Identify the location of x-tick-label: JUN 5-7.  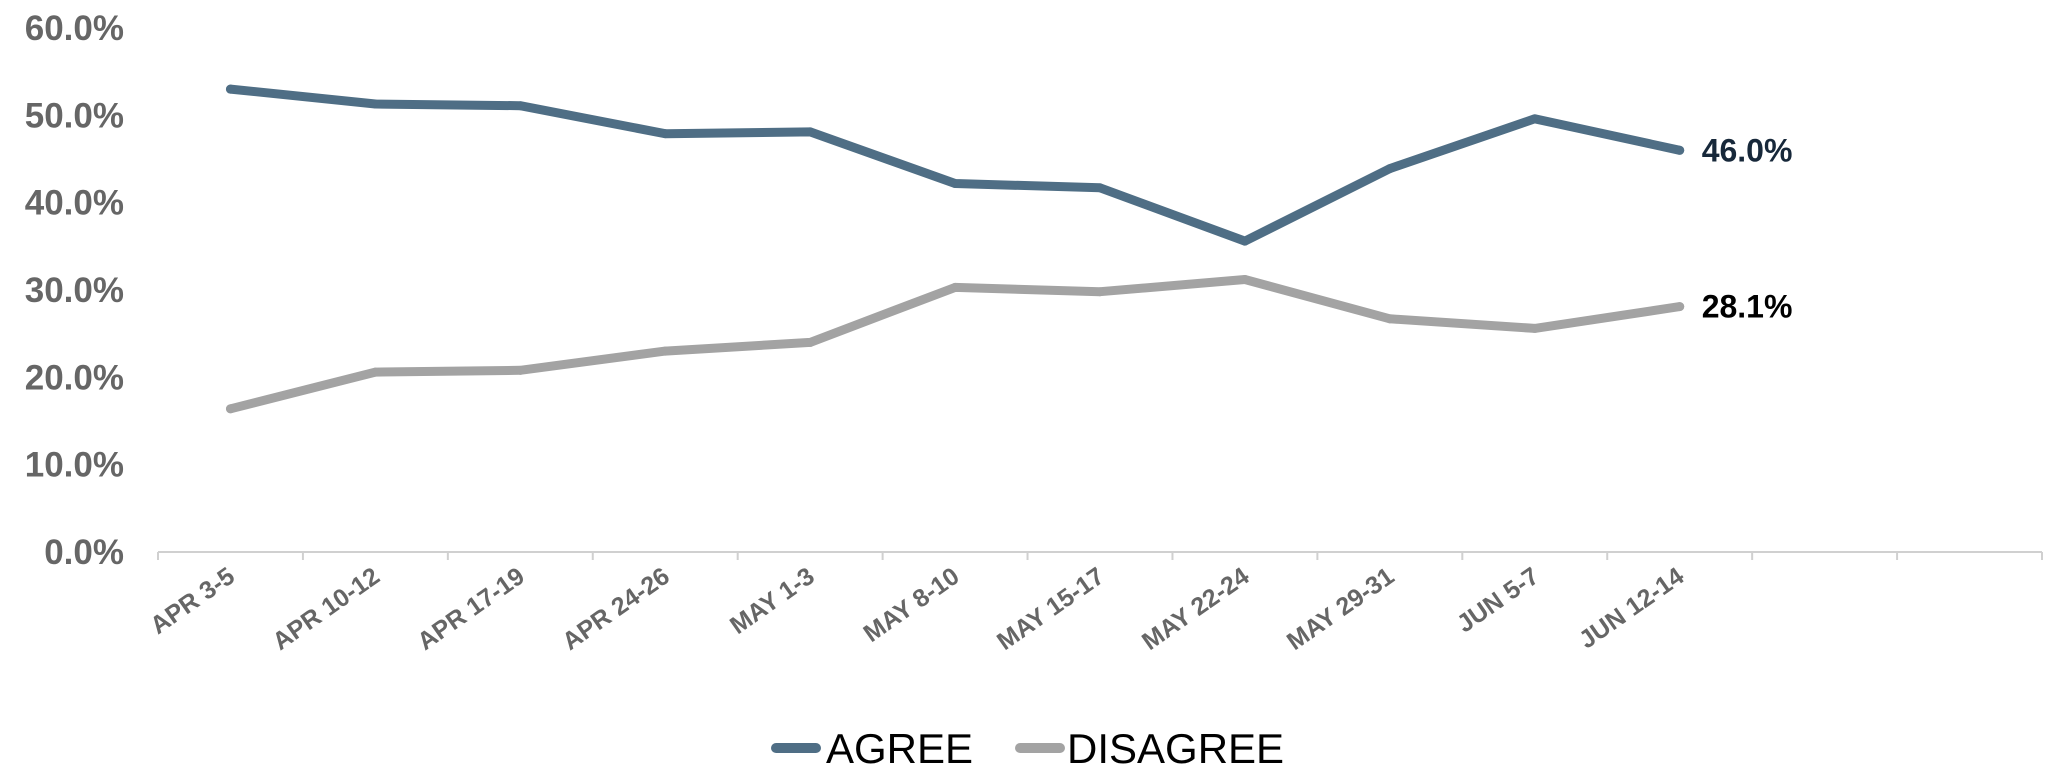
(1498, 600).